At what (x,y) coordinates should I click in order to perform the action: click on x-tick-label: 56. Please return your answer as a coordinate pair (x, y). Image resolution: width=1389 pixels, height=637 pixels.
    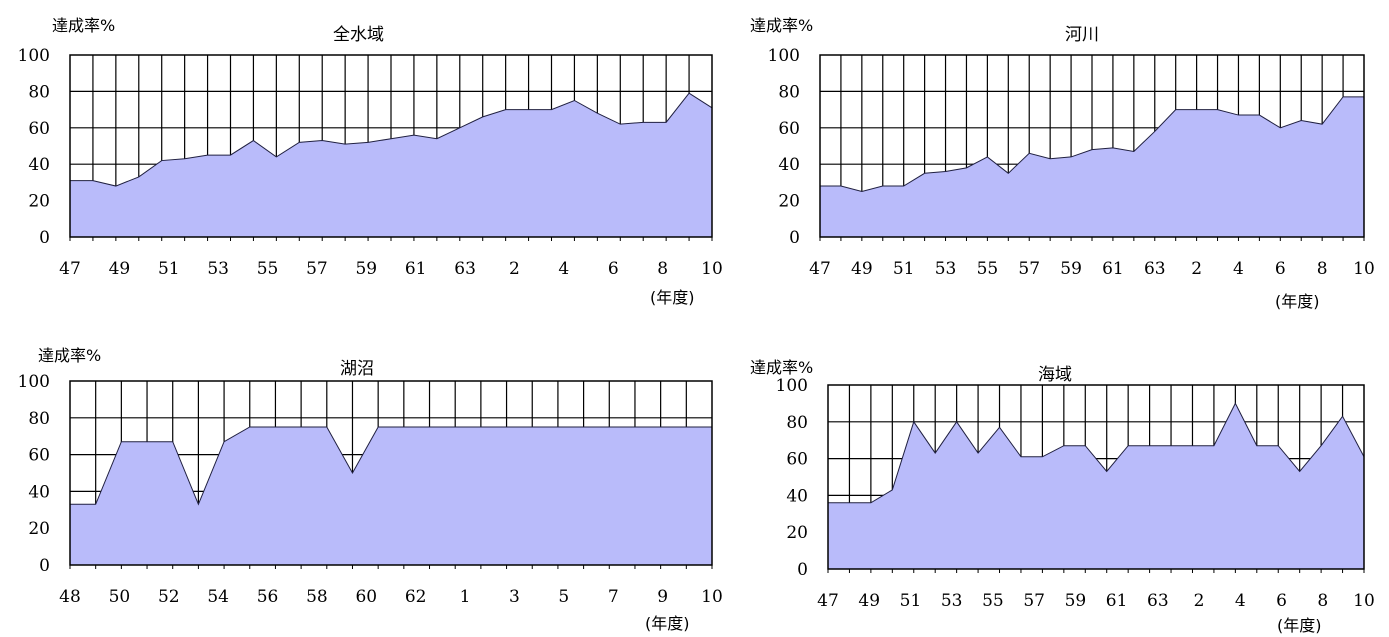
    Looking at the image, I should click on (268, 597).